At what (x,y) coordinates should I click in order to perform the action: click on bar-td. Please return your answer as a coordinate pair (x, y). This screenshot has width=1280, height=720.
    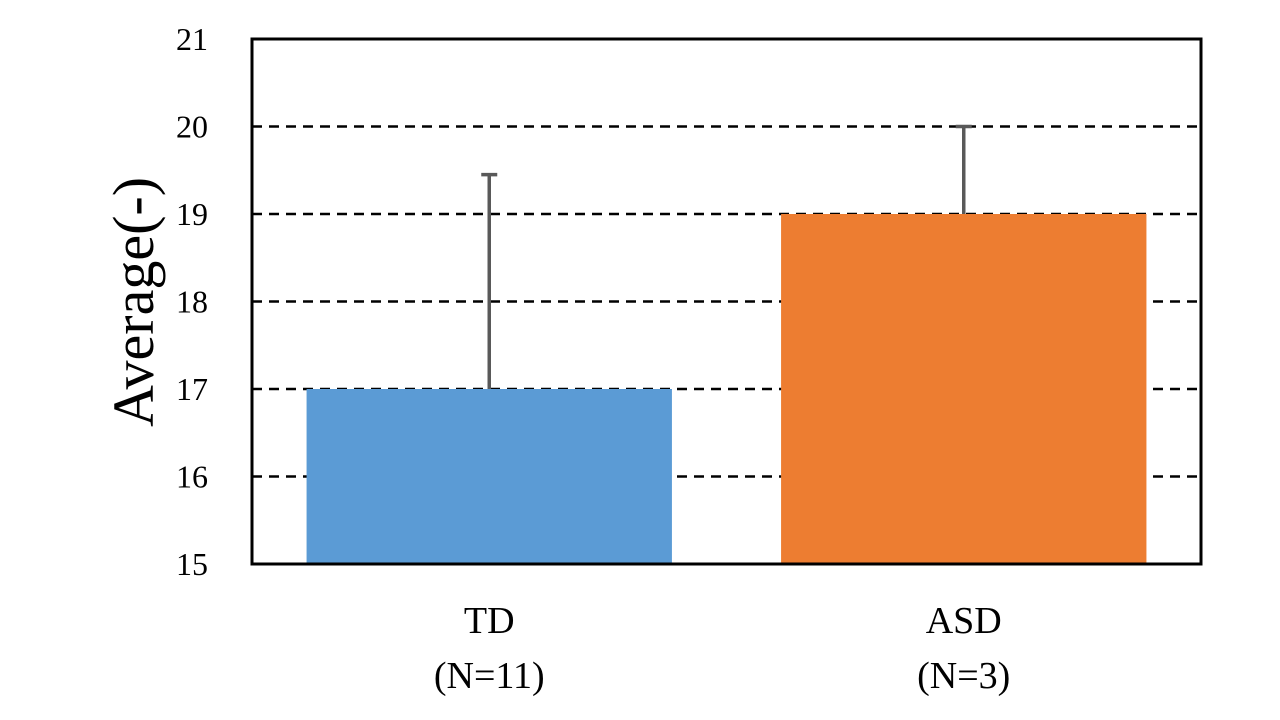
    Looking at the image, I should click on (489, 476).